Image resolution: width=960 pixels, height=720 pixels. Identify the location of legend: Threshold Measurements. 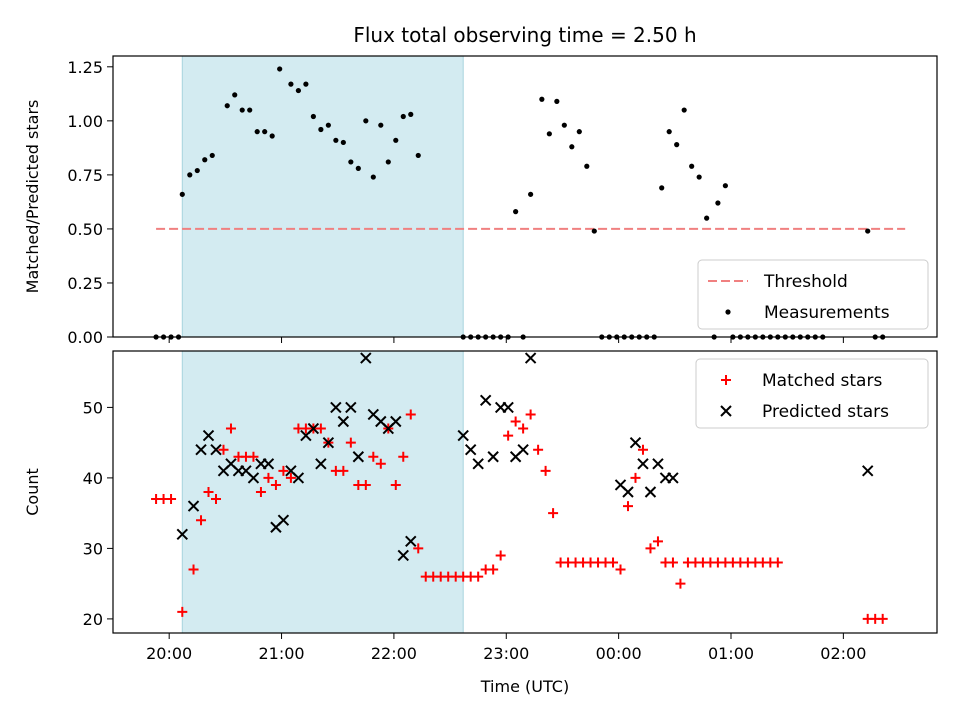
(813, 294).